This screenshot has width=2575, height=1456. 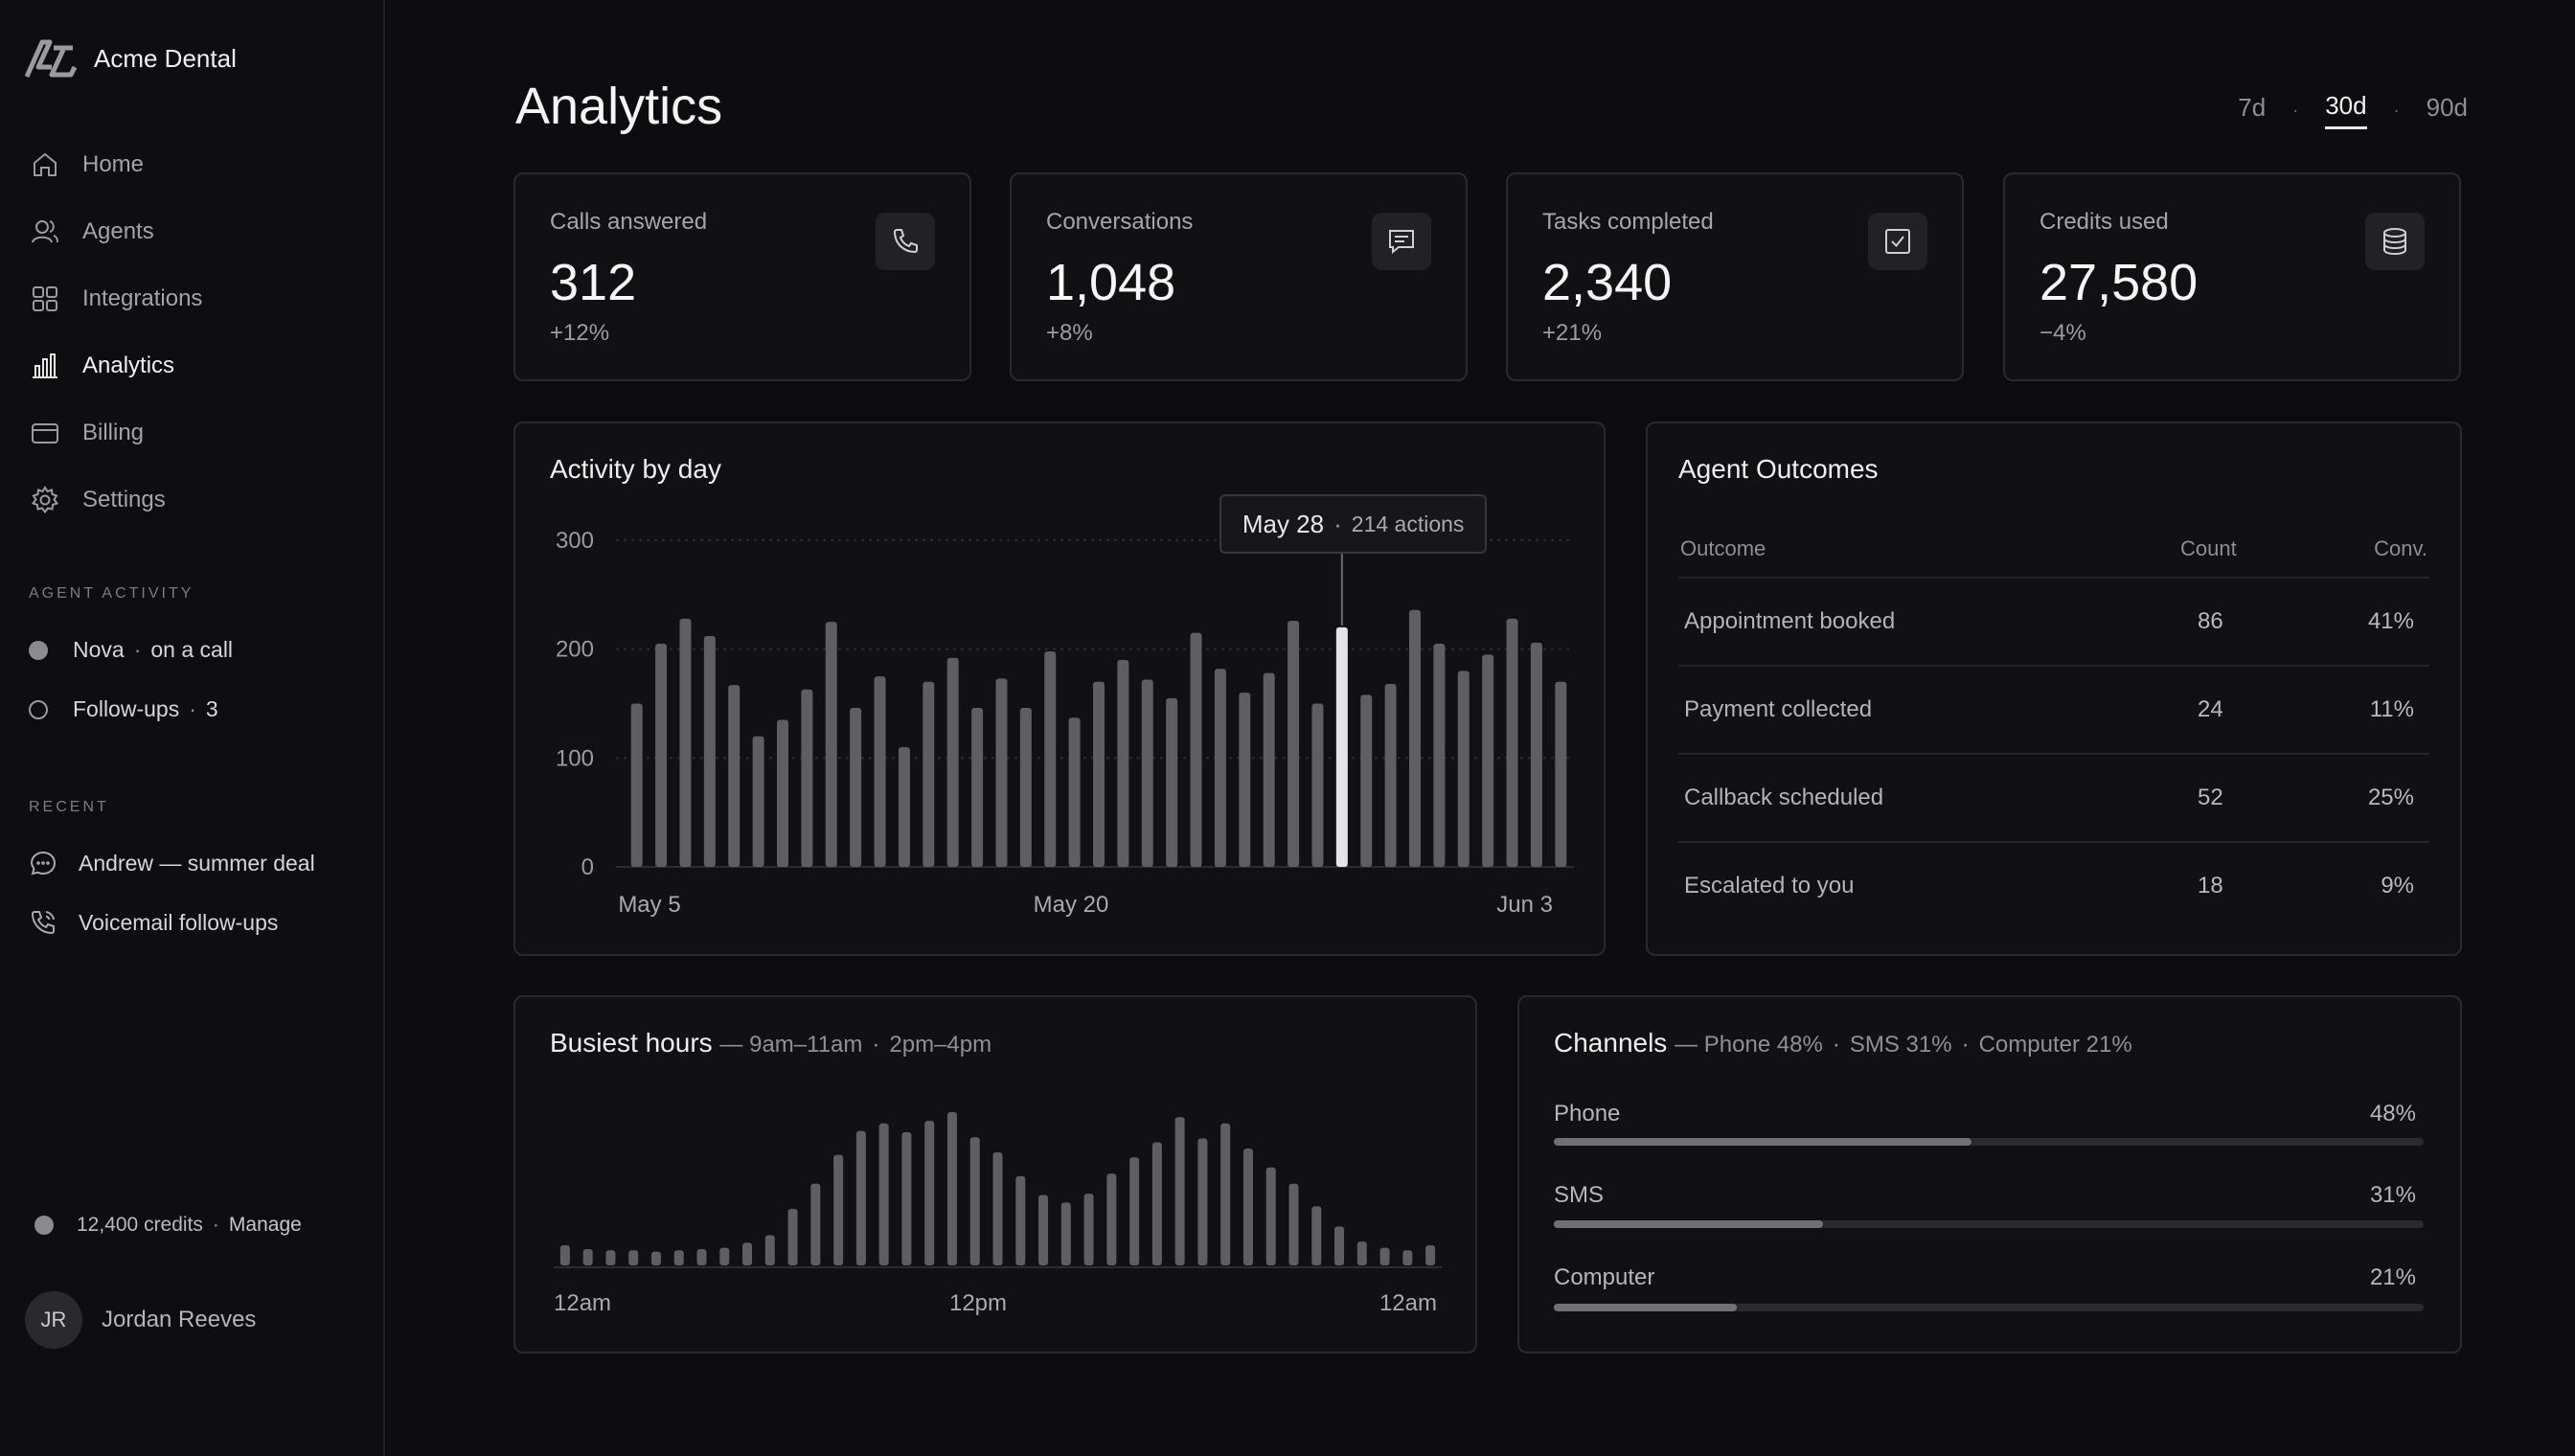 What do you see at coordinates (2208, 548) in the screenshot?
I see `column-header-count: Count` at bounding box center [2208, 548].